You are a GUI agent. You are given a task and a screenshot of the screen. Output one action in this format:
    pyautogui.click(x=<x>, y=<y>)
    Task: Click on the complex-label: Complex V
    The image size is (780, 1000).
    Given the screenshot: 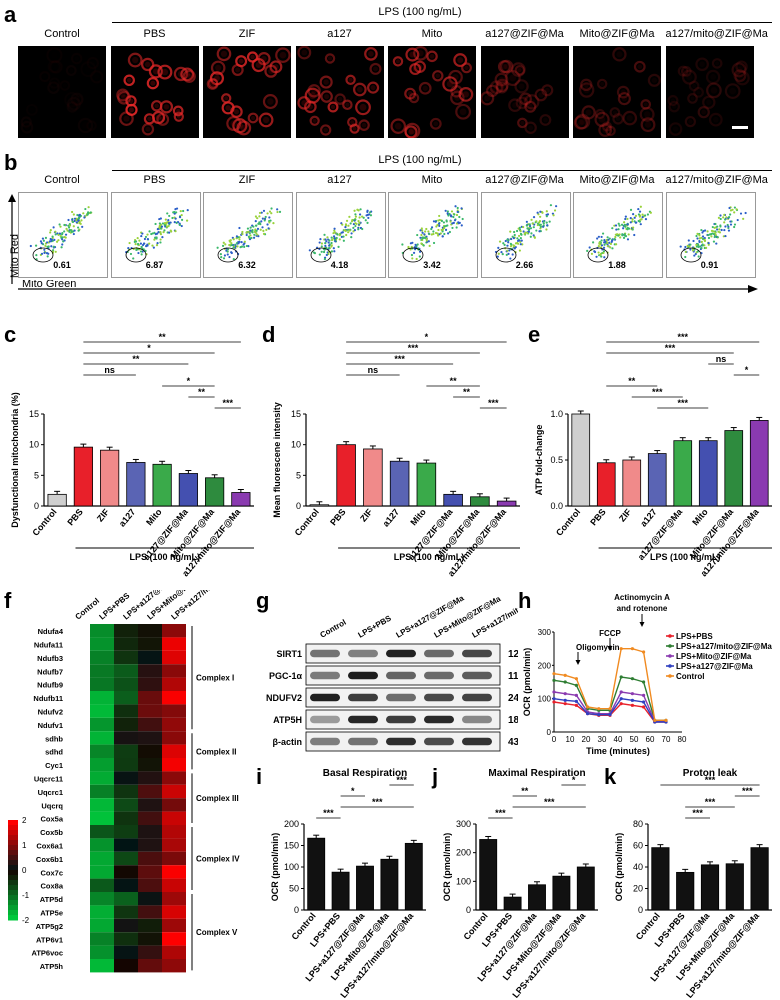 What is the action you would take?
    pyautogui.click(x=217, y=932)
    